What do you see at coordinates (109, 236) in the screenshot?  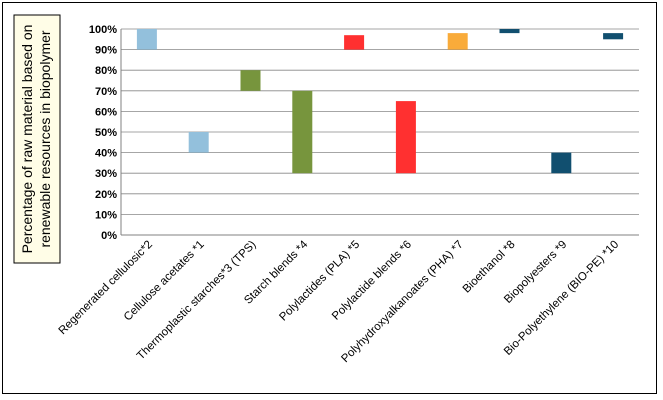 I see `y-tick-label: 0%` at bounding box center [109, 236].